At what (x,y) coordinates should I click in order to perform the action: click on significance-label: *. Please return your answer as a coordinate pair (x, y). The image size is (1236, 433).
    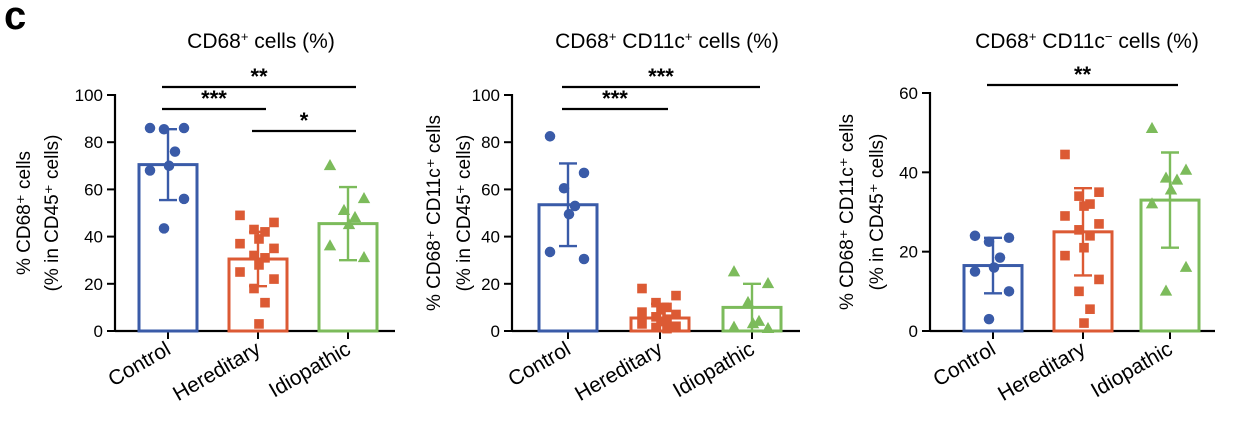
    Looking at the image, I should click on (304, 120).